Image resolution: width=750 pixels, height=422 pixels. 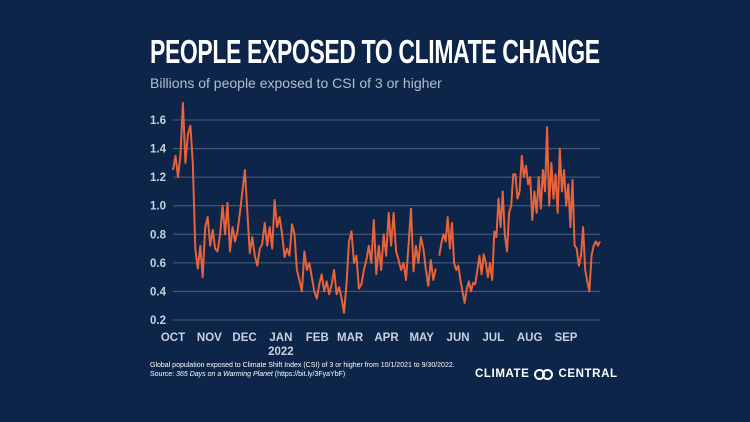 What do you see at coordinates (493, 338) in the screenshot?
I see `x-tick-label: JUL` at bounding box center [493, 338].